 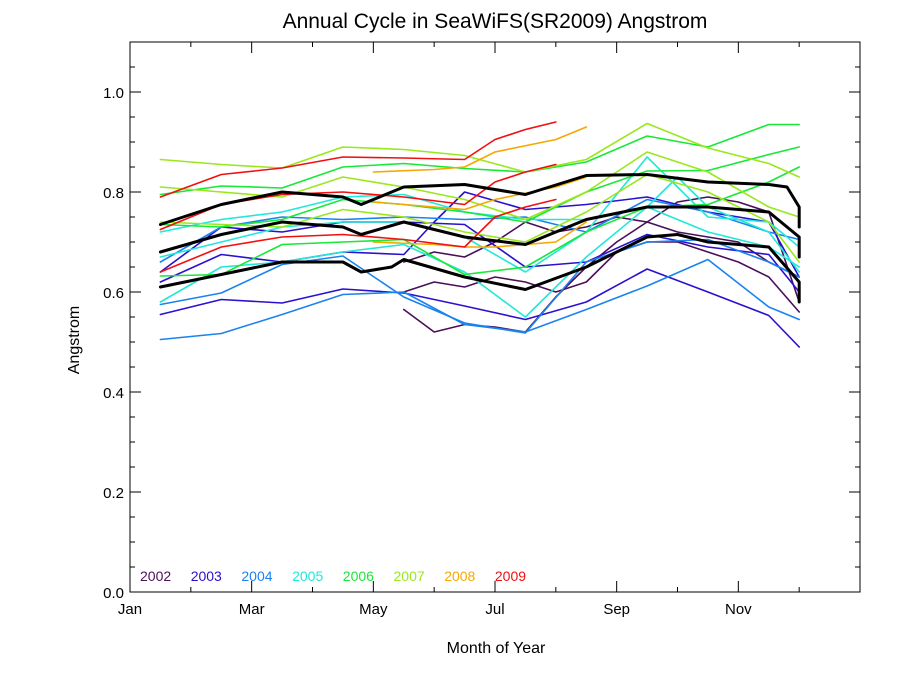 I want to click on y-tick-label: 0.2, so click(x=113, y=493).